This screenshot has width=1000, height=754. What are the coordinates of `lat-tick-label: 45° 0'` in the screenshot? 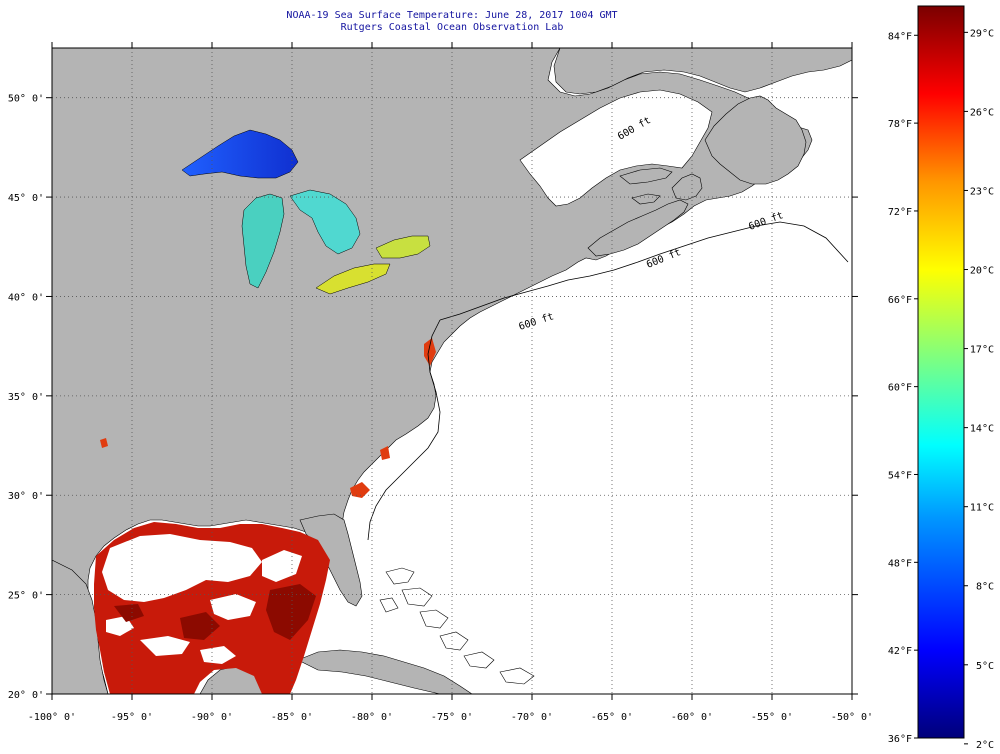 It's located at (26, 198).